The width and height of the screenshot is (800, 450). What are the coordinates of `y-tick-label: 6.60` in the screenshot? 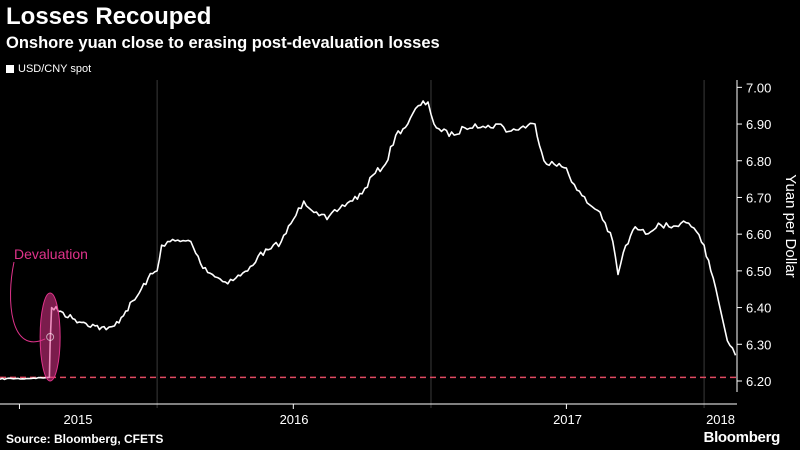 It's located at (758, 234).